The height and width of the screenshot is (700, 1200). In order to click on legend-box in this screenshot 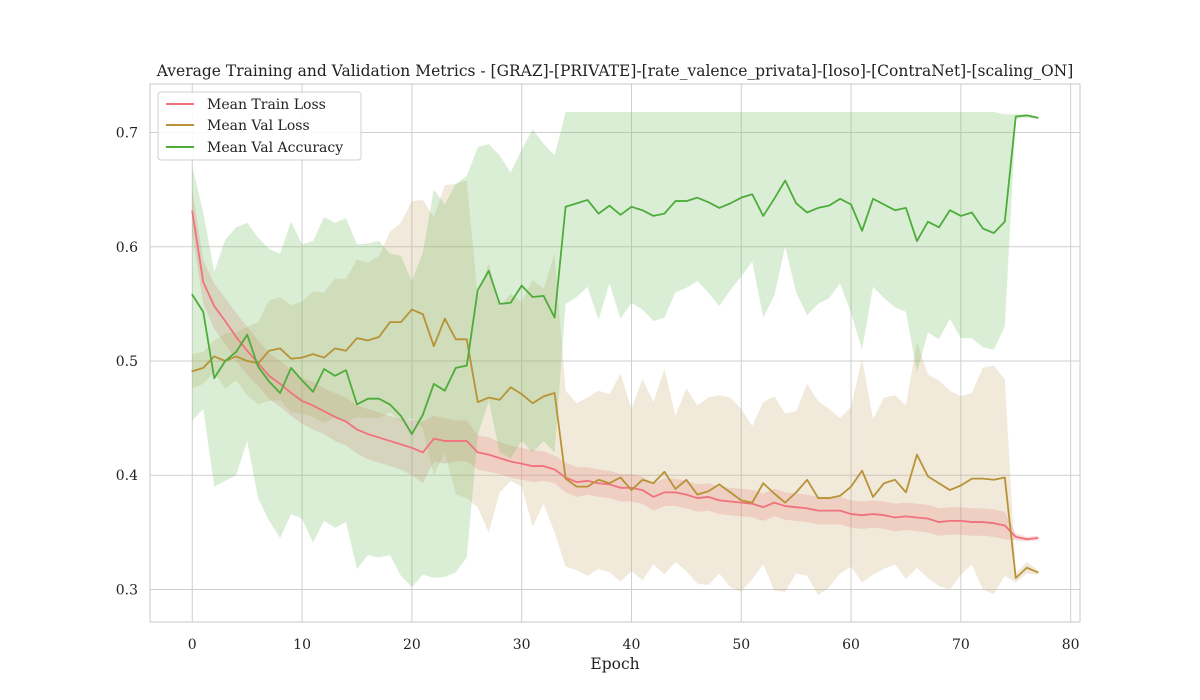, I will do `click(259, 126)`.